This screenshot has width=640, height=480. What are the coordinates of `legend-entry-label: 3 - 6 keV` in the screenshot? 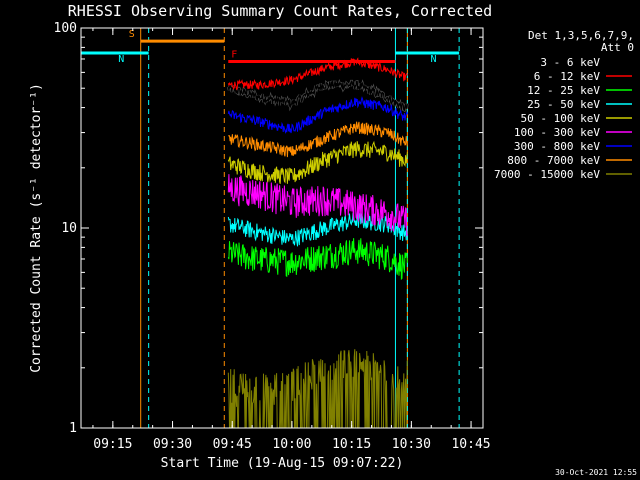 It's located at (570, 62).